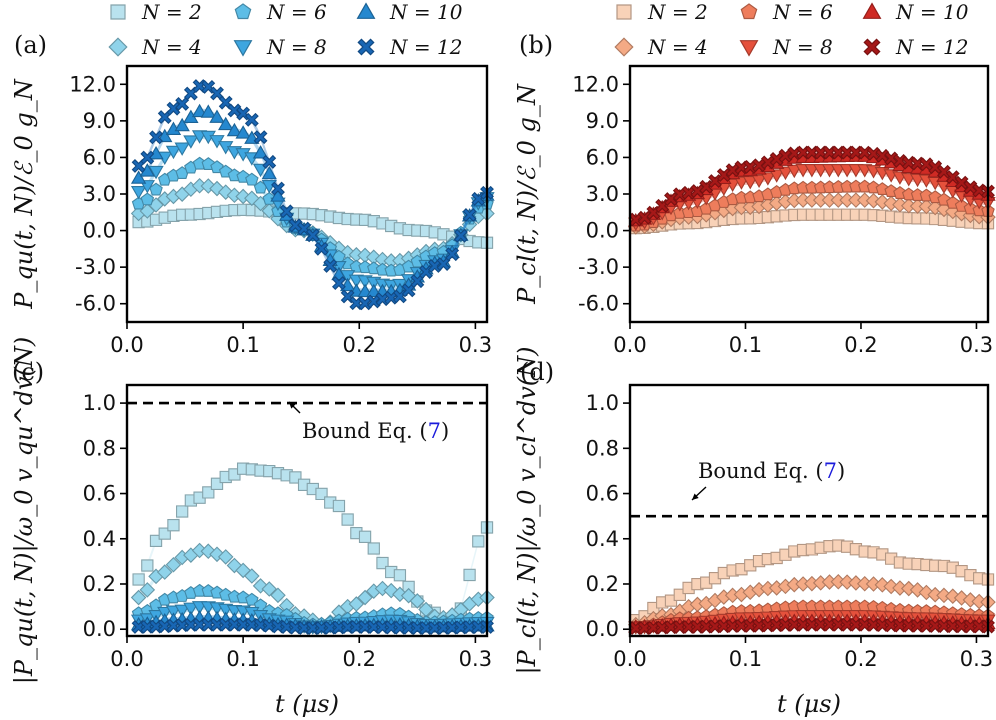 Image resolution: width=996 pixels, height=720 pixels. I want to click on y-tick-label: -3.0, so click(95, 267).